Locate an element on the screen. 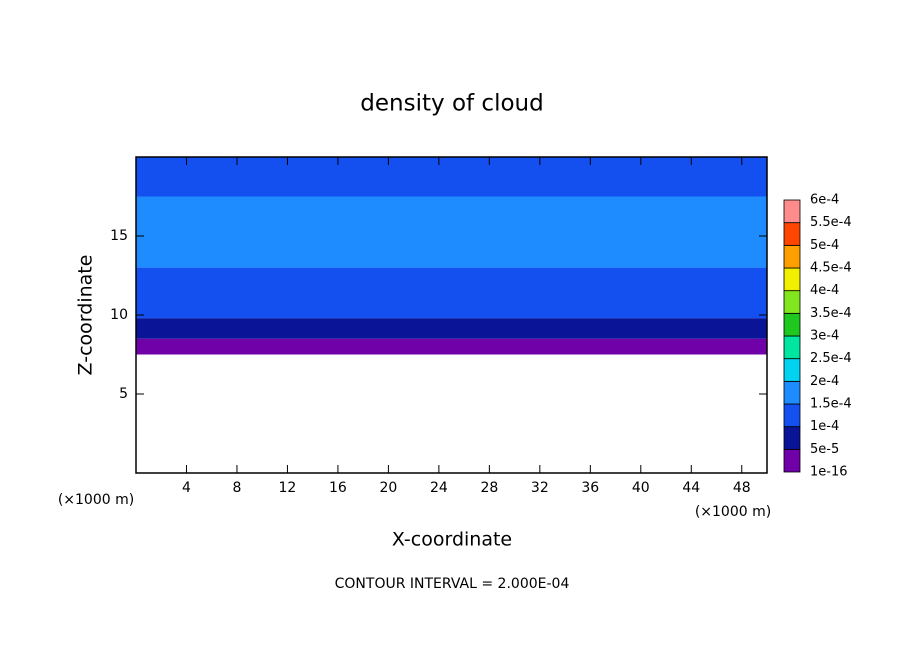 This screenshot has height=654, width=904. colorbar-label: 6e-4 is located at coordinates (824, 200).